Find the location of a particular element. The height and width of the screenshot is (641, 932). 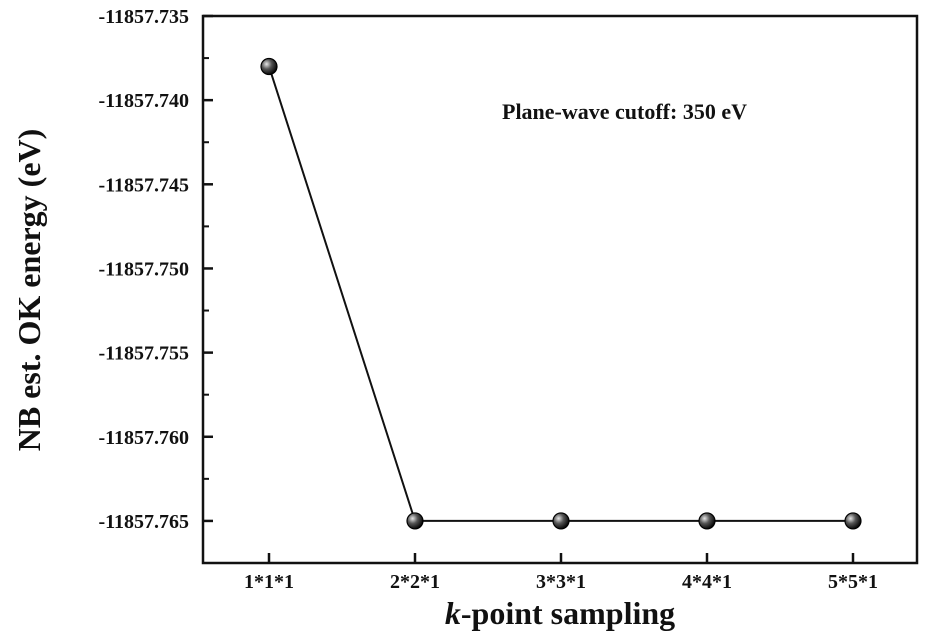

y-tick-label: -11857.765 is located at coordinates (143, 522).